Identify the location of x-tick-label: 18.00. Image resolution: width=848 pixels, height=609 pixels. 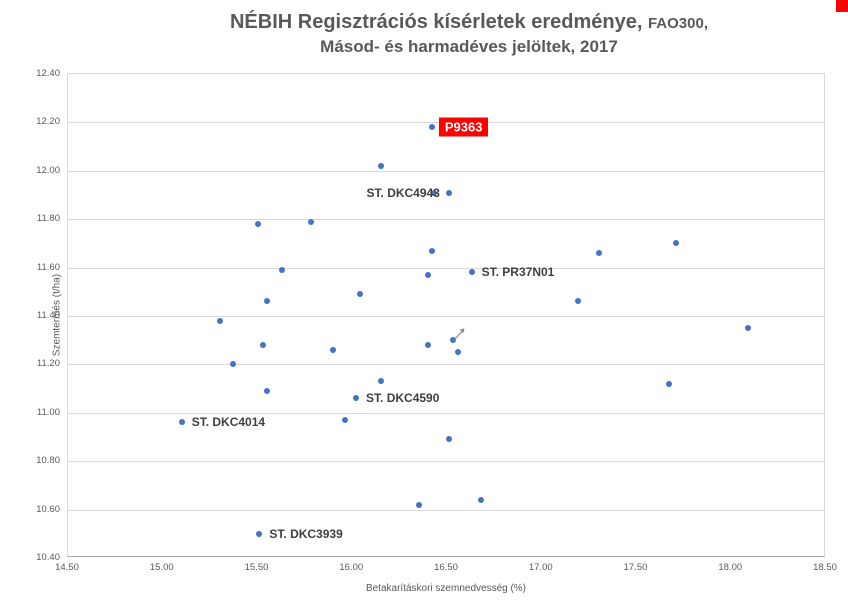
(730, 567).